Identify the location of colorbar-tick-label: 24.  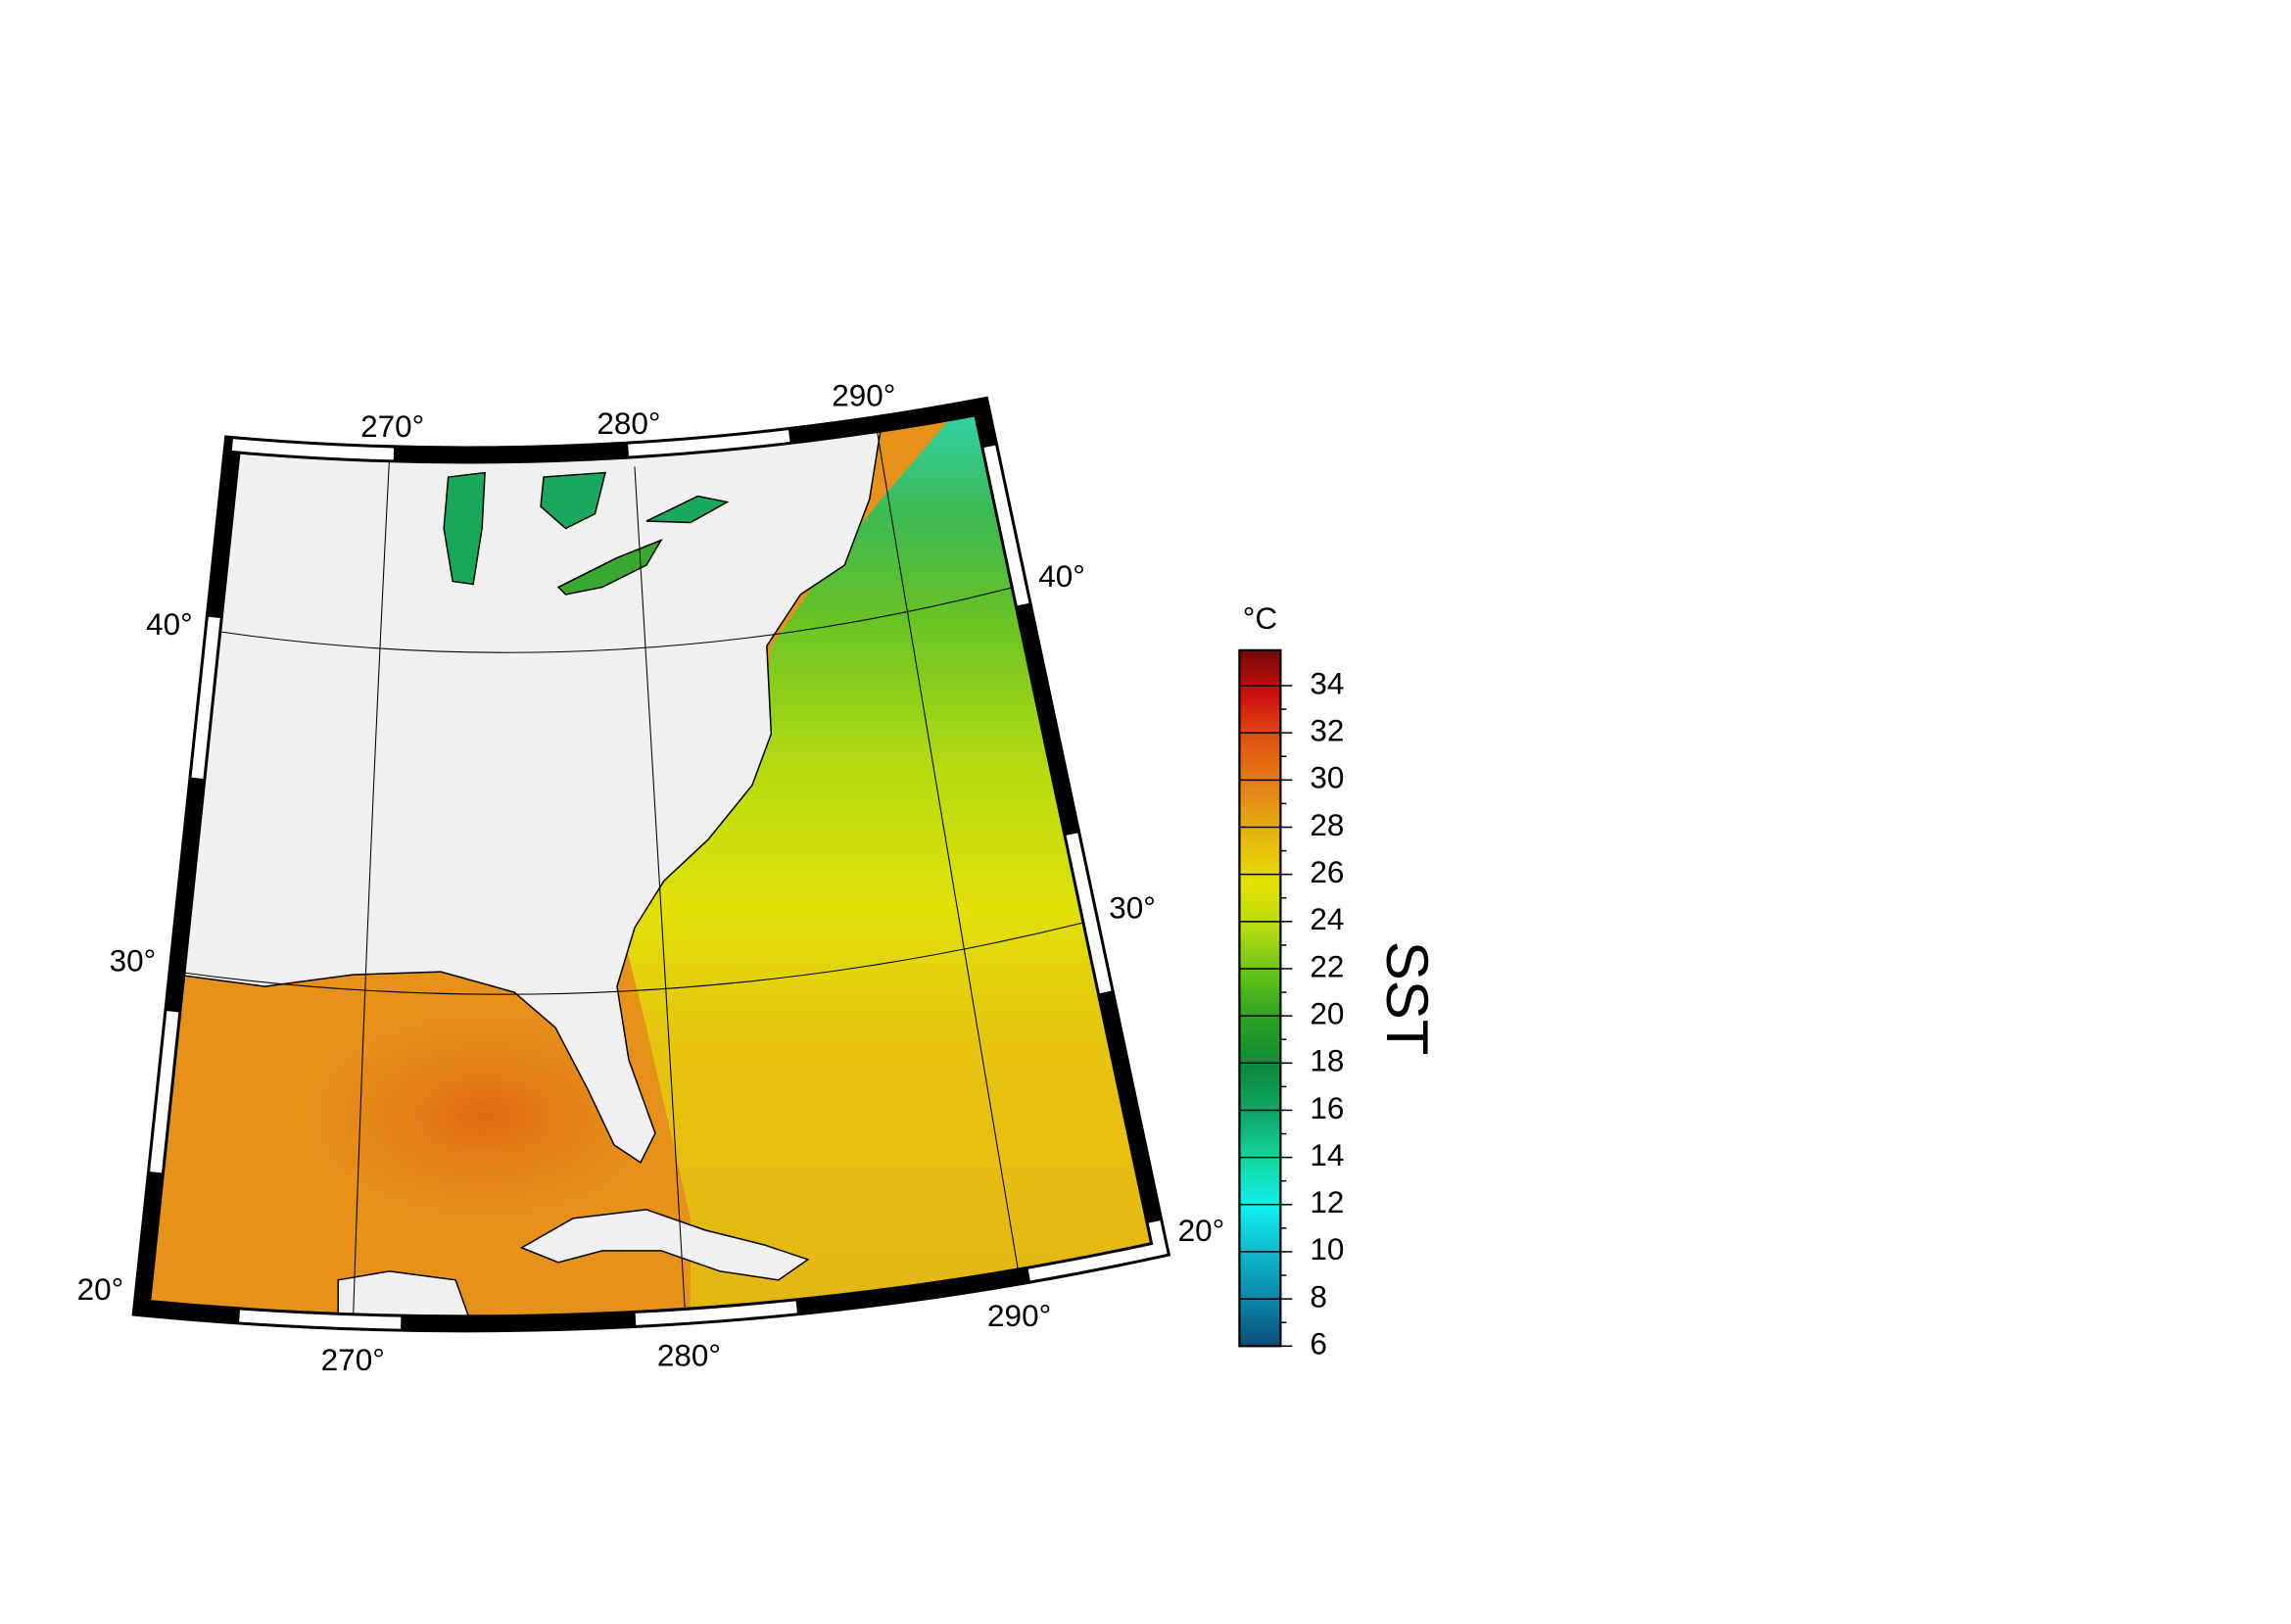
(1327, 919).